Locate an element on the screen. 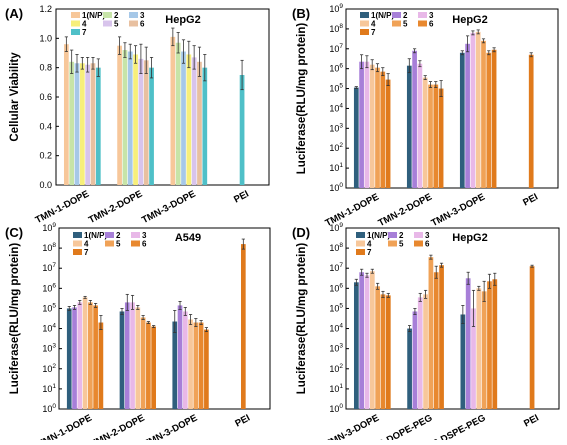  panel-title: HepG2 is located at coordinates (182, 20).